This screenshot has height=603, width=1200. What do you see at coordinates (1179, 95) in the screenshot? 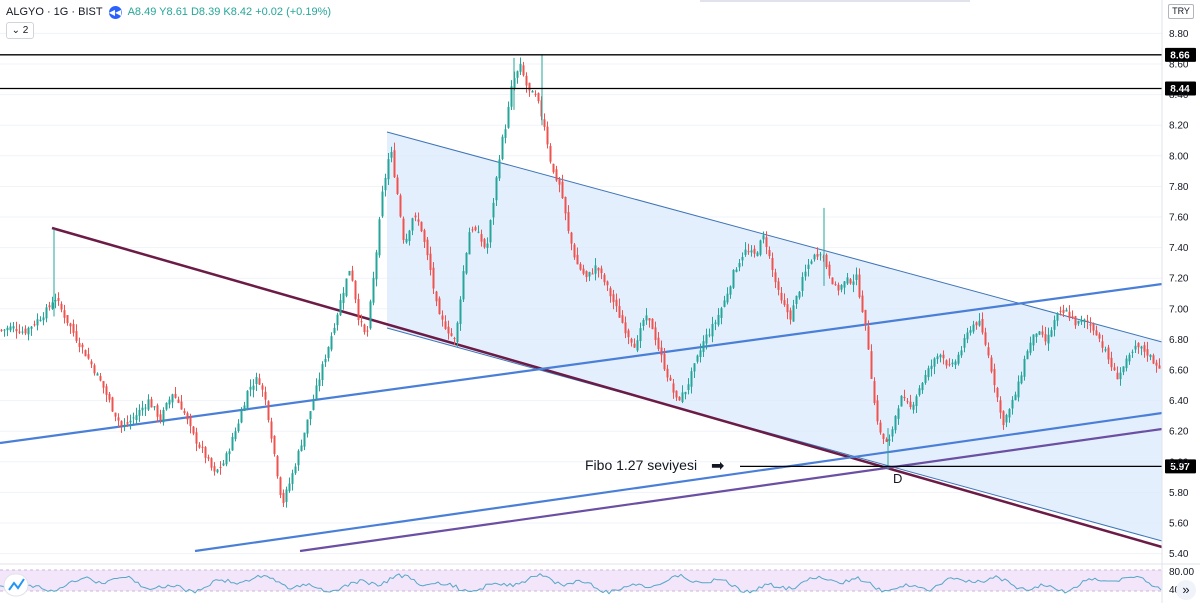
I see `axis-tick-label: 8.40` at bounding box center [1179, 95].